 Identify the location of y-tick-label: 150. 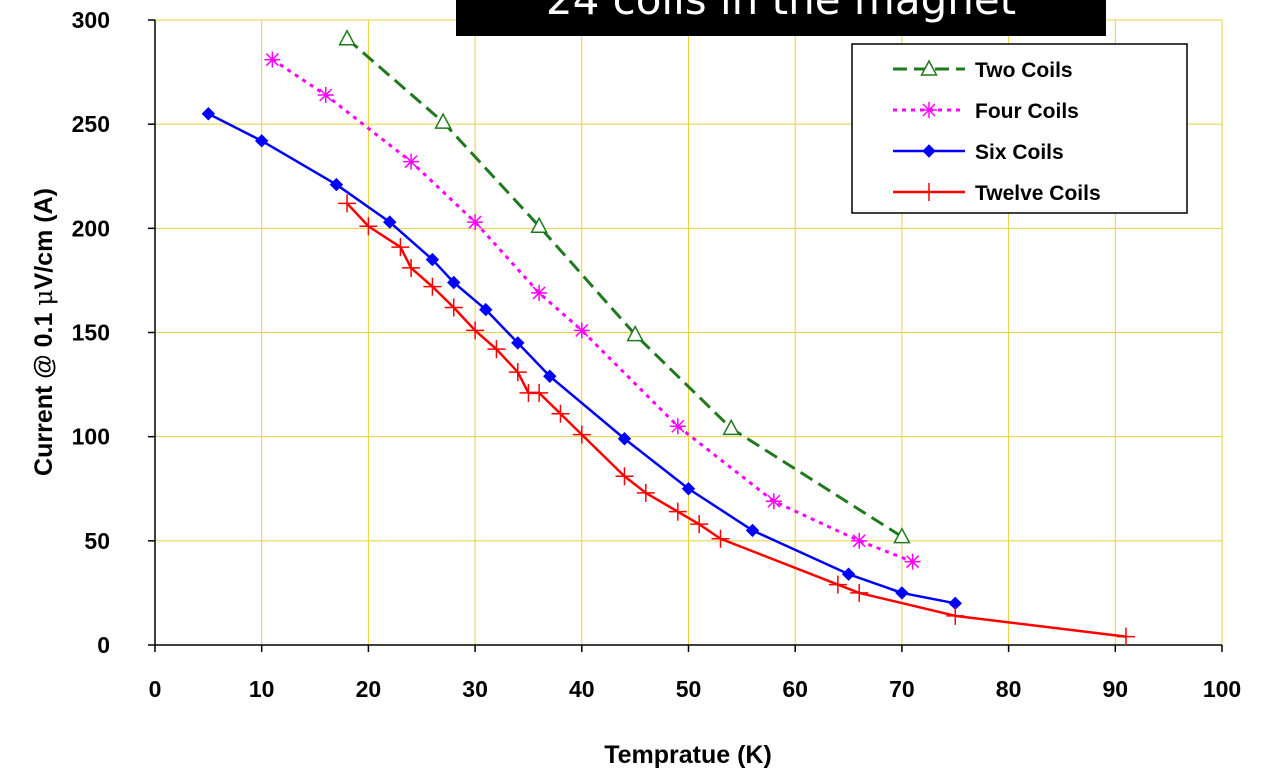
(91, 333).